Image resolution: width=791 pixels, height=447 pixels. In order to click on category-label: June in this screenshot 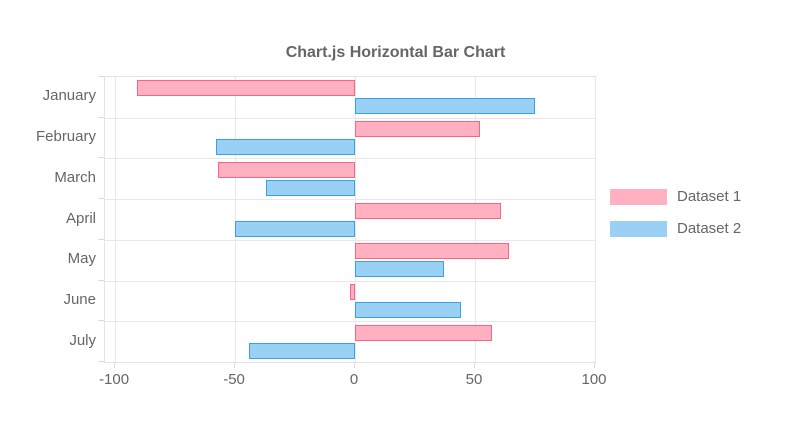, I will do `click(79, 299)`.